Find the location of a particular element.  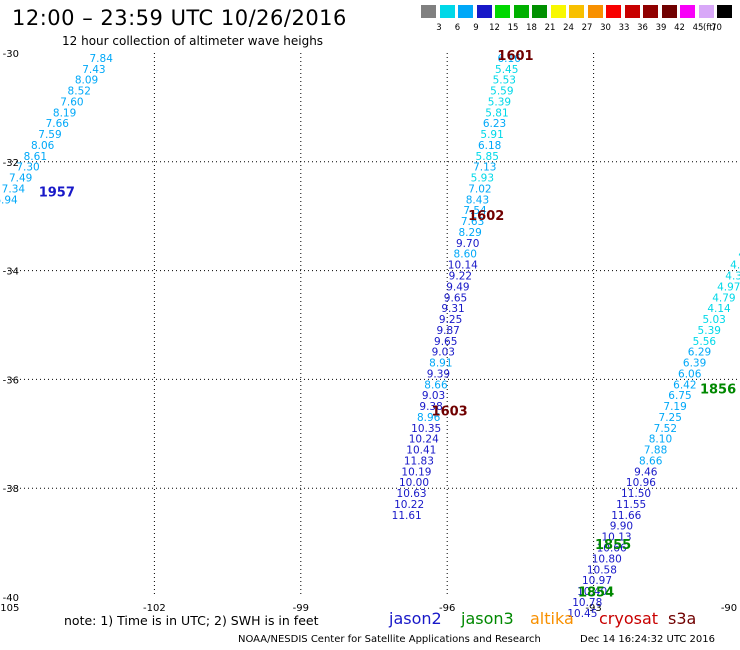

swh-value-label: 8.52 is located at coordinates (79, 92).